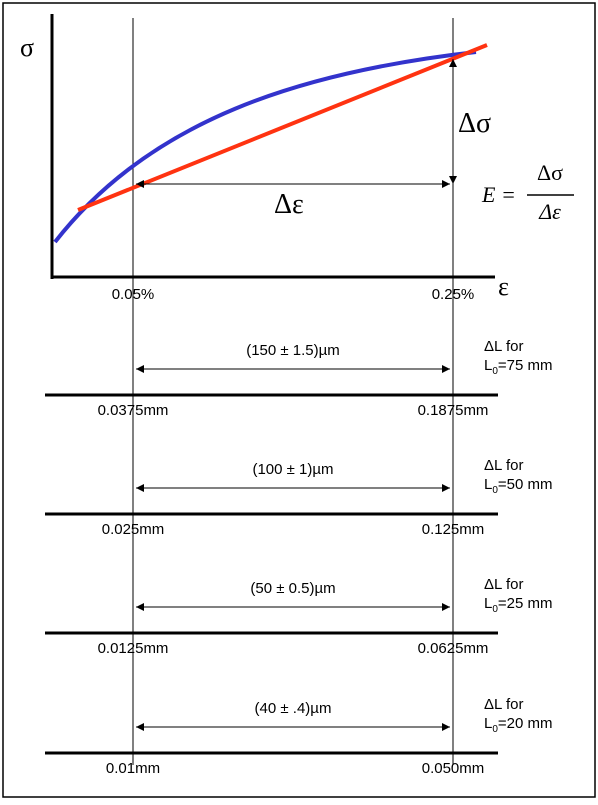  I want to click on extension-scale: (100 ± 1)µm 0.025mm 0.125mm ΔL for L0=50 mm, so click(299, 497).